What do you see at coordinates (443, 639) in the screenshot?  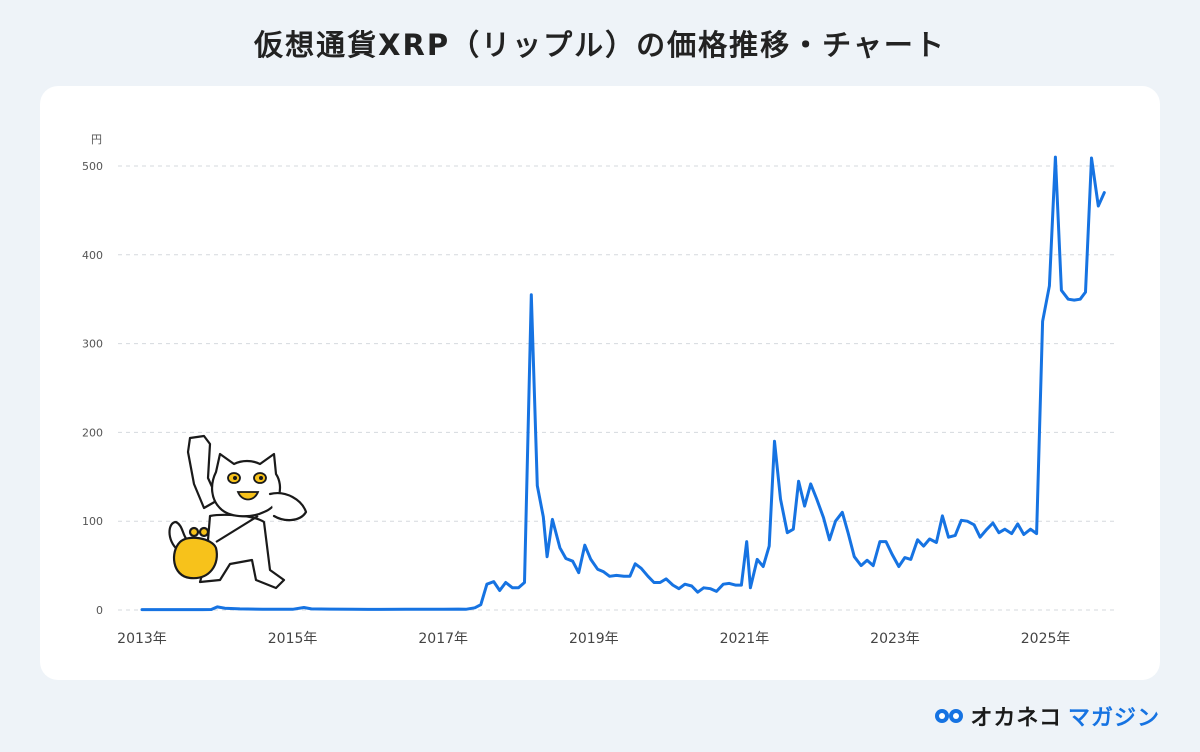 I see `x-tick-label: 2017年` at bounding box center [443, 639].